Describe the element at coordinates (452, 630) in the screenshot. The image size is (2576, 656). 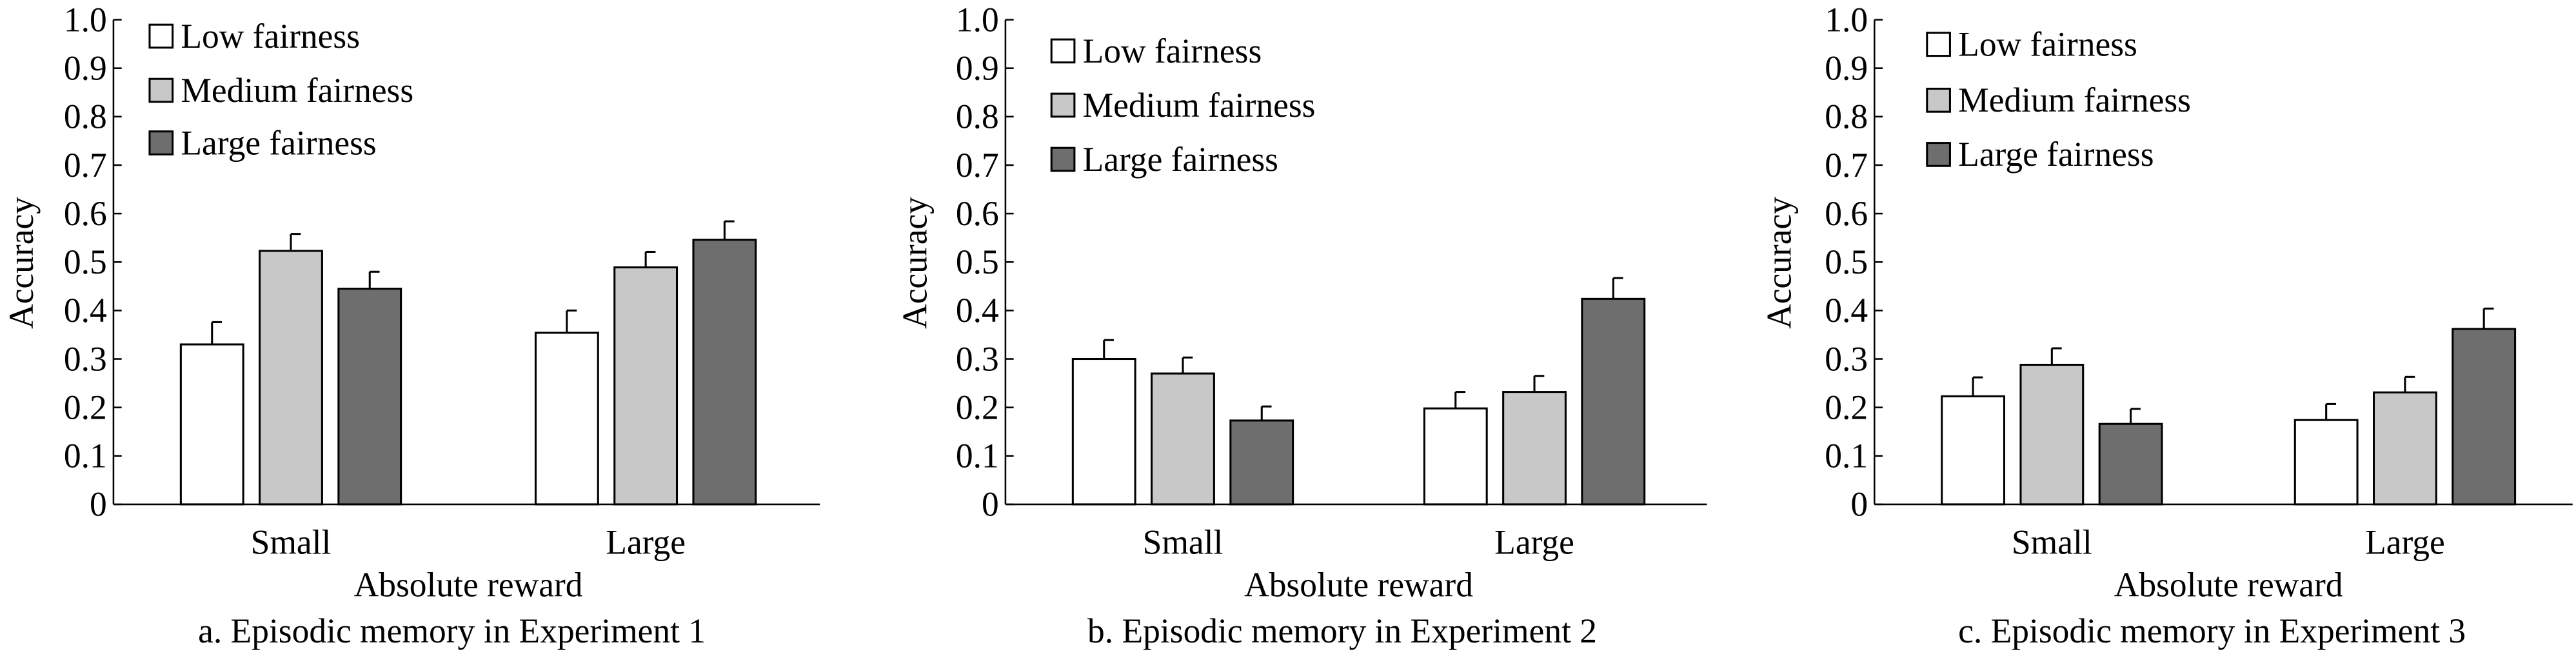
I see `chart-caption: a. Episodic memory in Experiment 1` at that location.